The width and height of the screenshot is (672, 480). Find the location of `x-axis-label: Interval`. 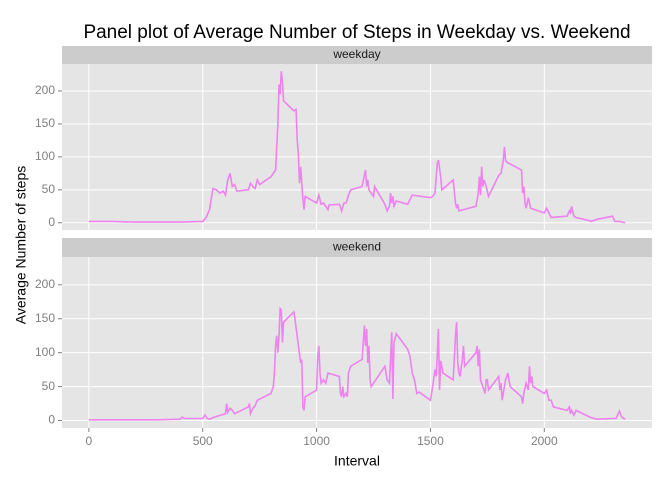

x-axis-label: Interval is located at coordinates (357, 461).